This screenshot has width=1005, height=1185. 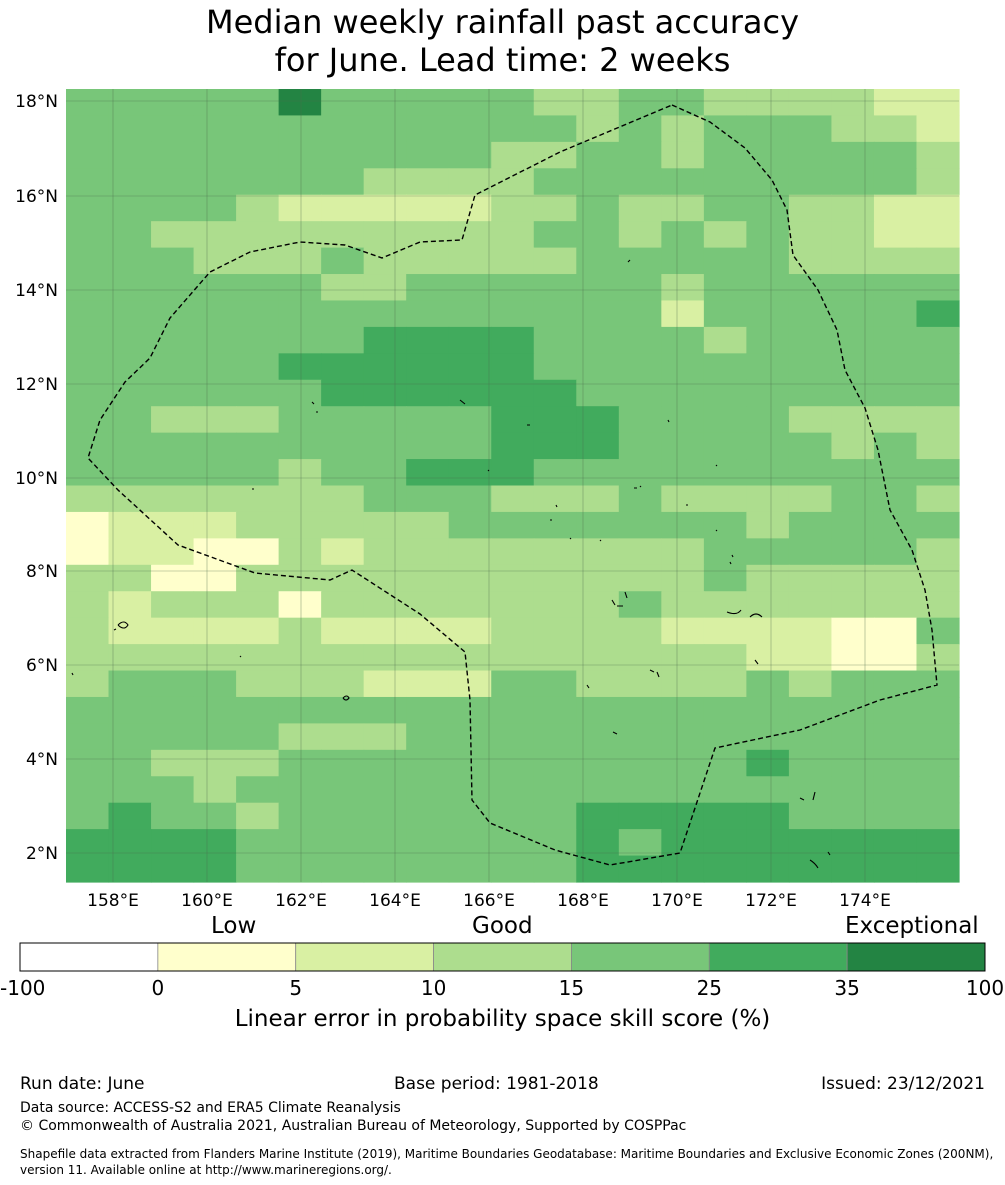 What do you see at coordinates (42, 666) in the screenshot?
I see `latitude-label: 6°N` at bounding box center [42, 666].